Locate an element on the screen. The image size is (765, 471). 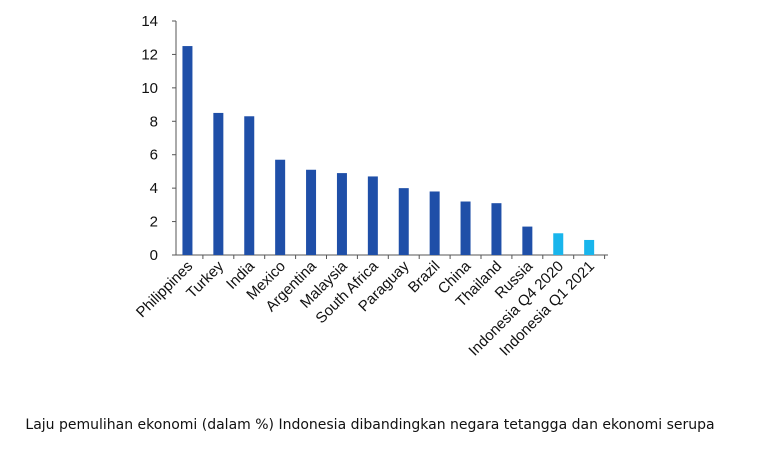
bar-indonesia-q4-2020 is located at coordinates (558, 244).